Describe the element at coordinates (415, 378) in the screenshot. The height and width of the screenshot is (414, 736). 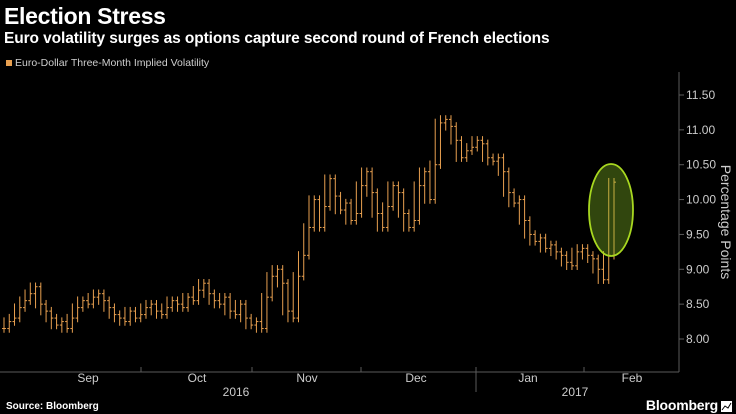
I see `x-month-label: Dec` at that location.